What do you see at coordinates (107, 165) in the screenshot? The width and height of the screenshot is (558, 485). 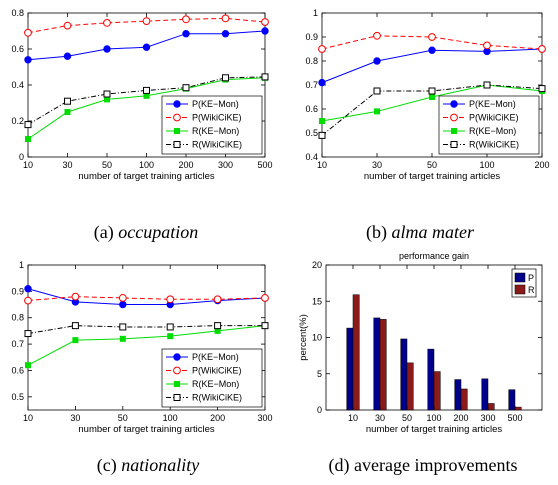 I see `chart-occupation-x-tick-label: 50` at bounding box center [107, 165].